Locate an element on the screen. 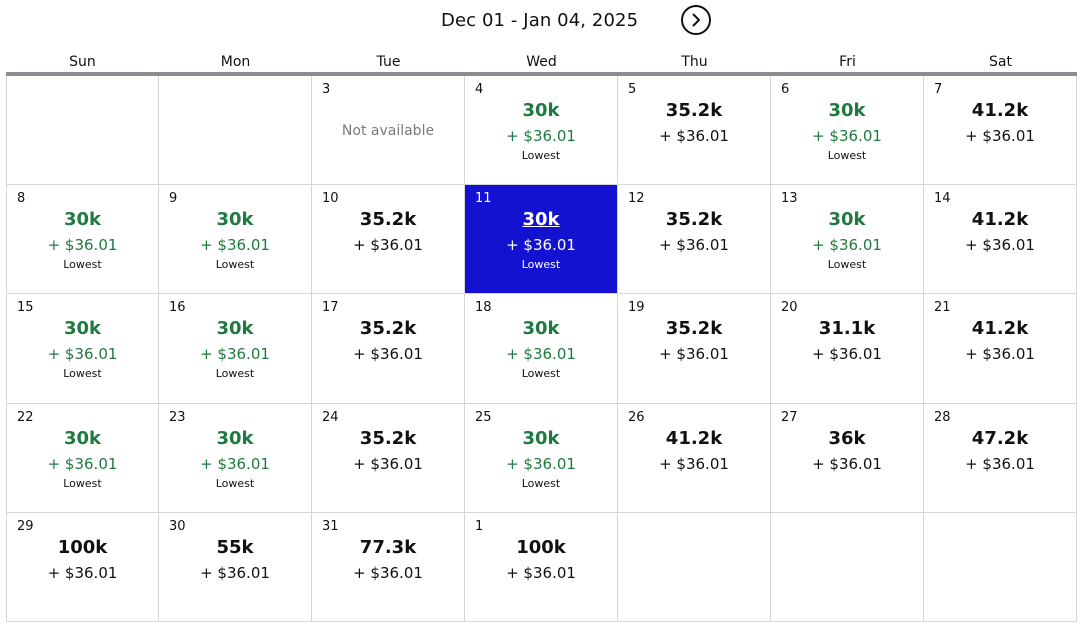 The width and height of the screenshot is (1080, 625). day-number: 15 is located at coordinates (25, 308).